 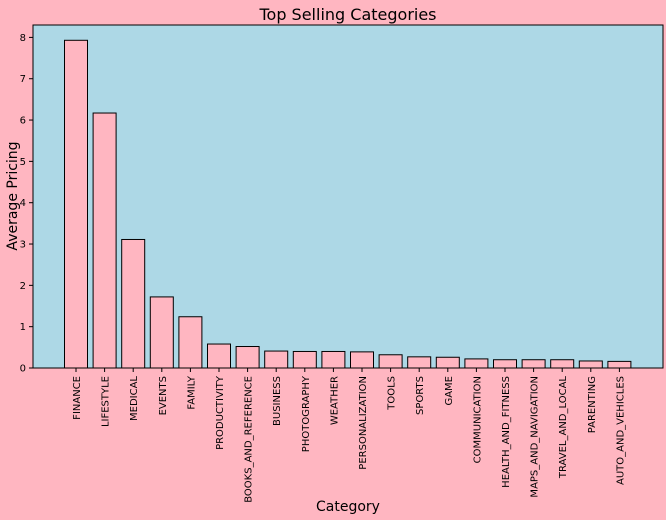 I want to click on bar-health_and_fitness, so click(x=505, y=364).